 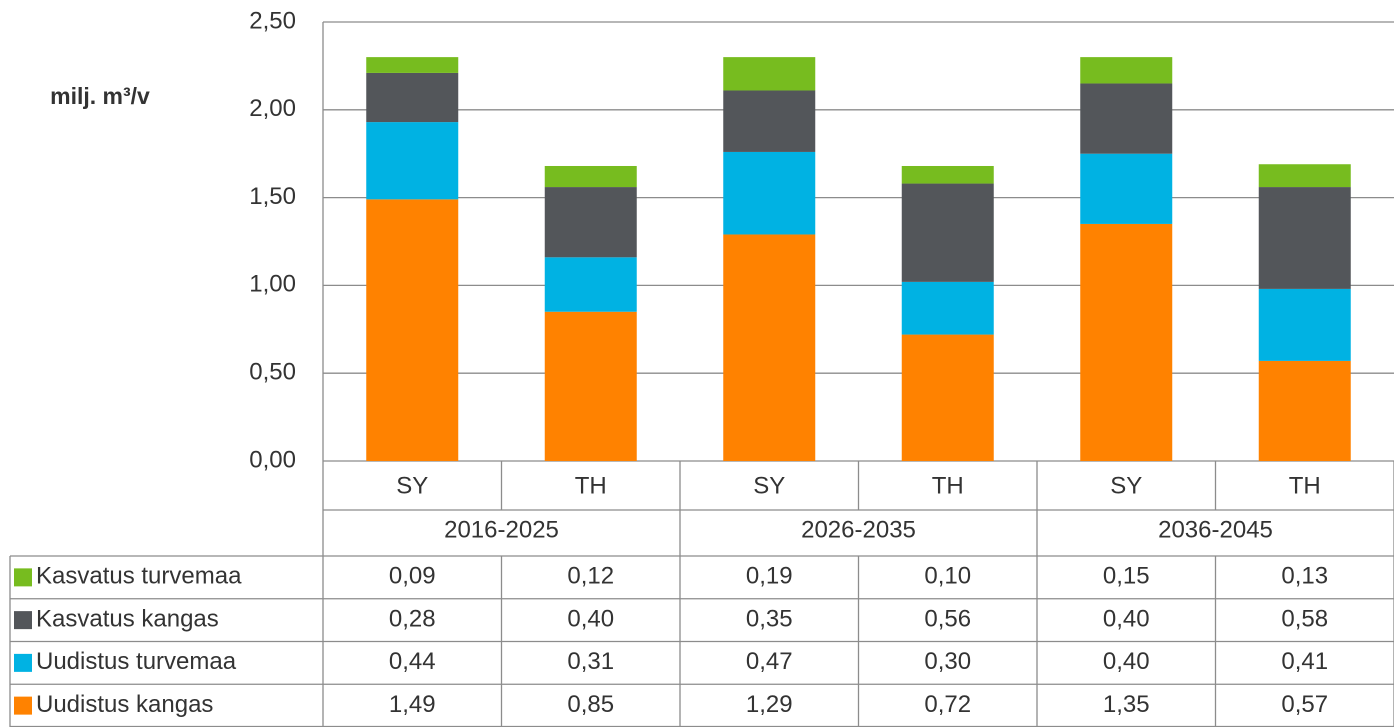 I want to click on table-value: 0,35, so click(x=769, y=618).